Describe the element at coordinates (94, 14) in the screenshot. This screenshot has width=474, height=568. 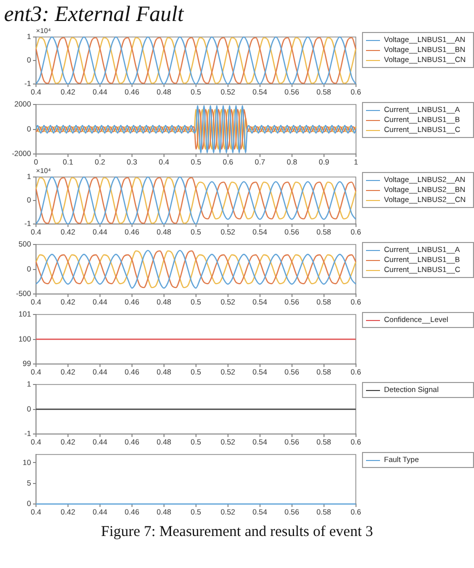
I see `chart-title: ent3: External Fault` at that location.